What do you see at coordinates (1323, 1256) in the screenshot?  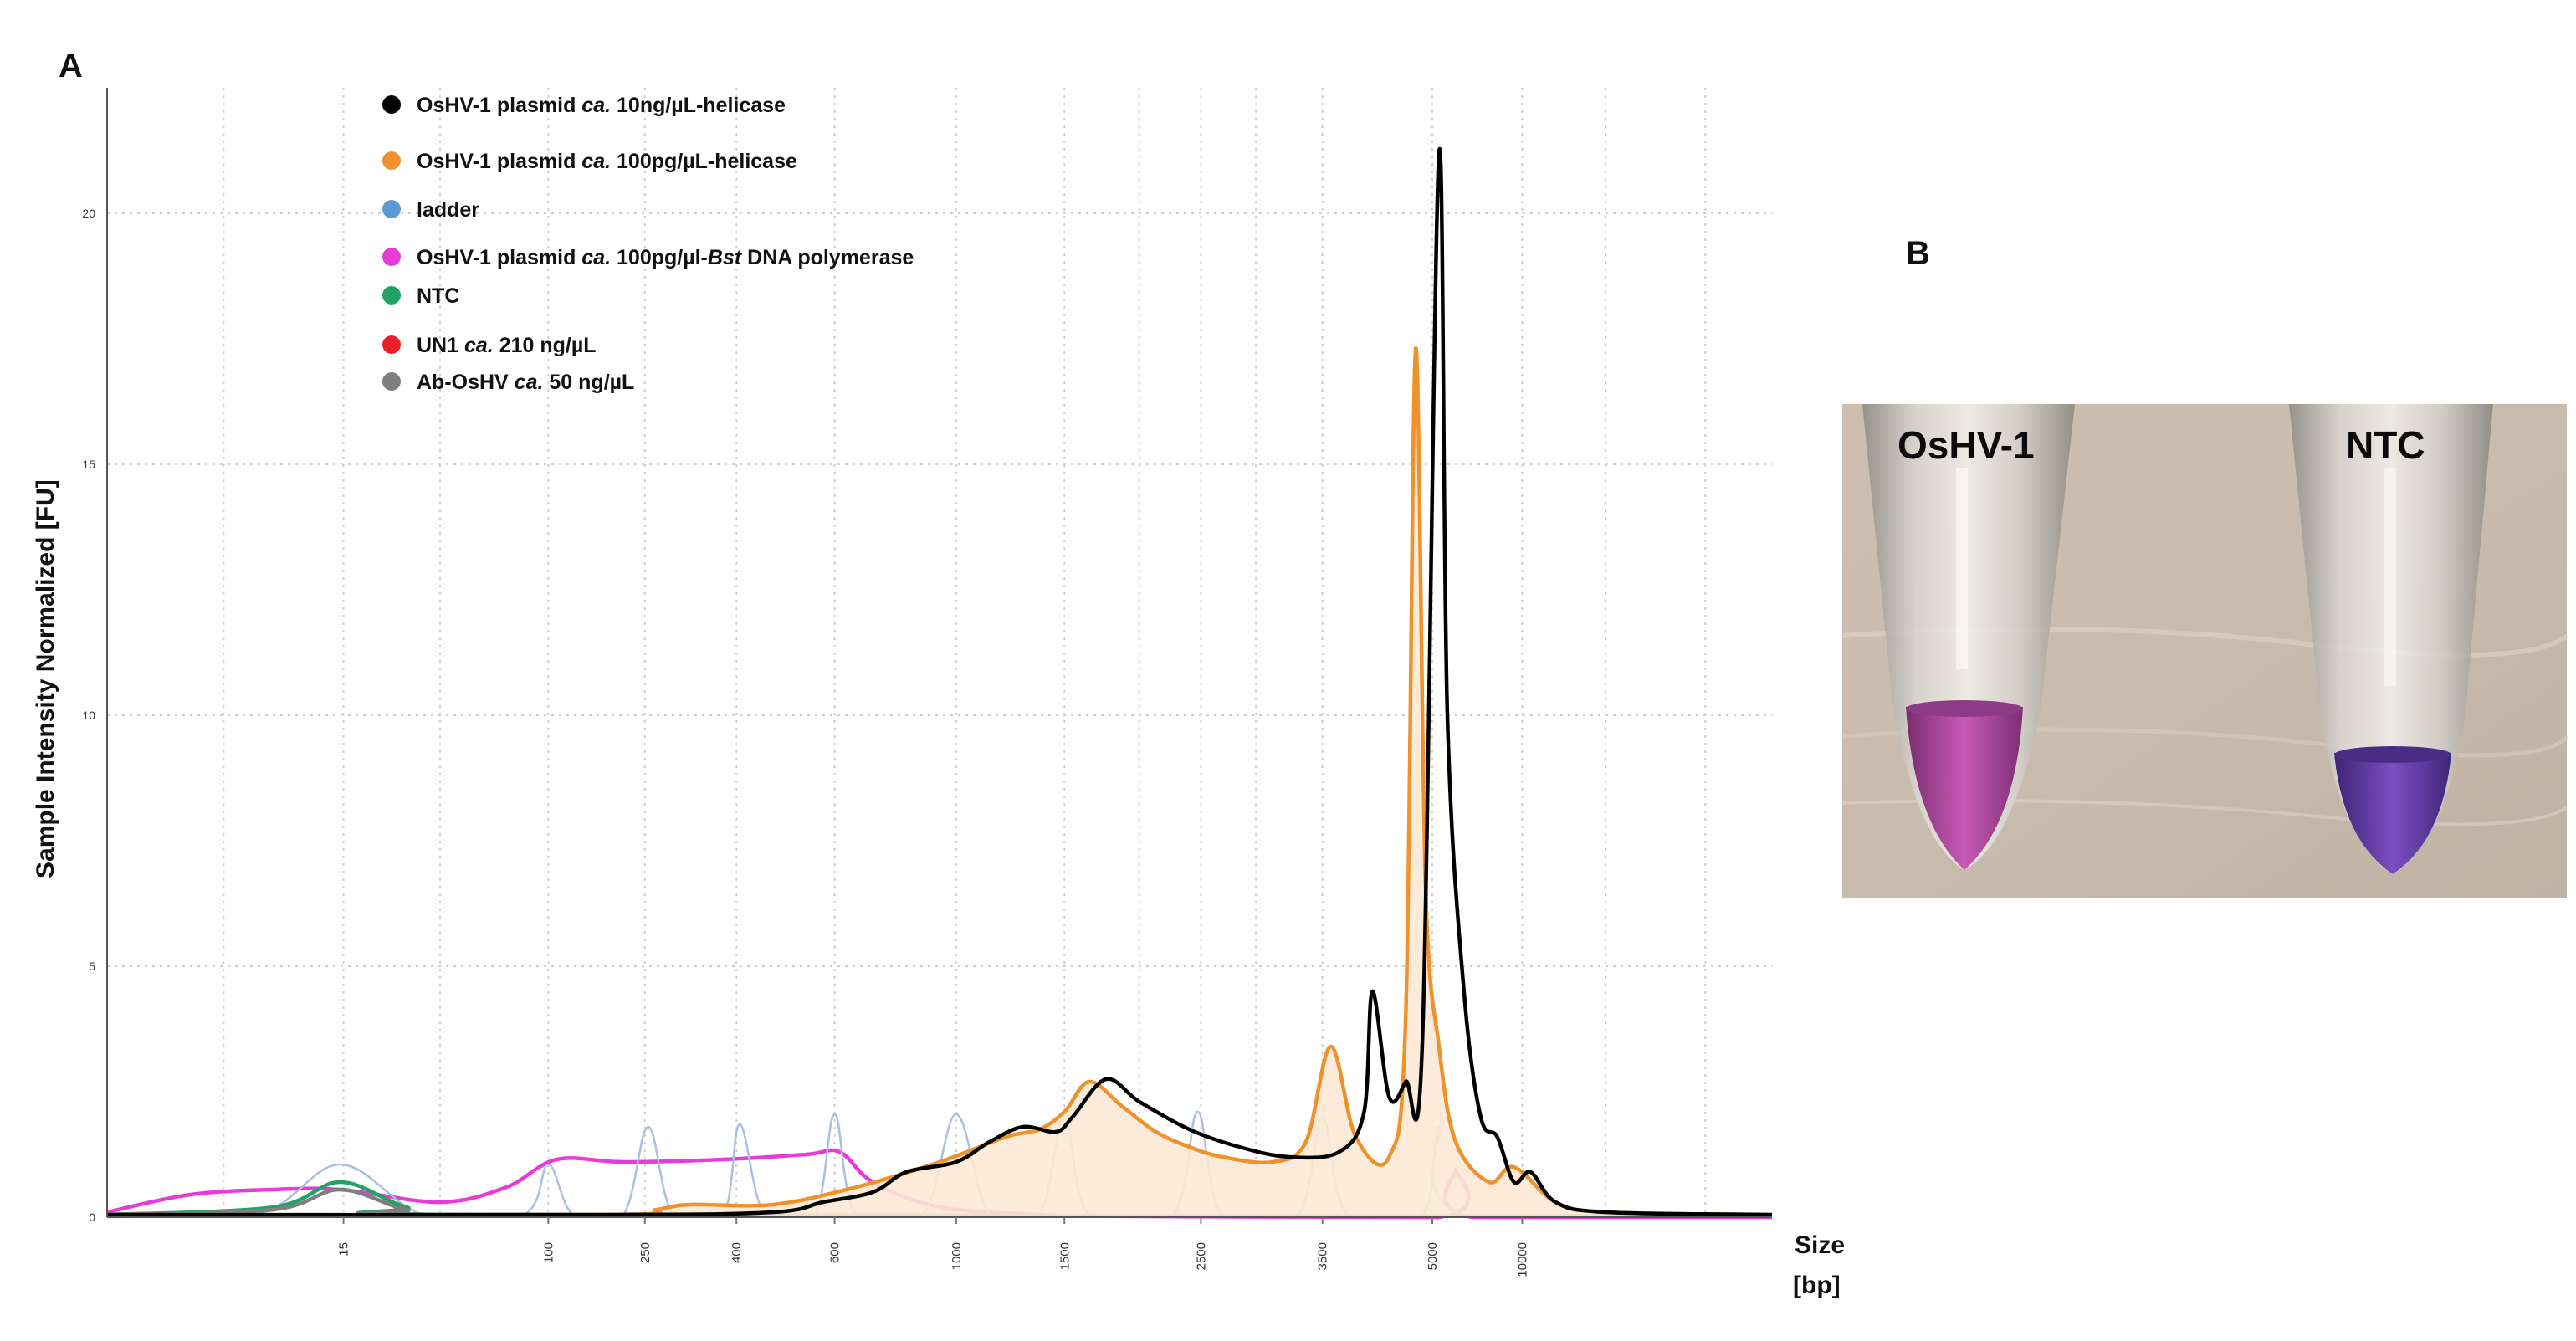 I see `x-tick-label: 3500` at bounding box center [1323, 1256].